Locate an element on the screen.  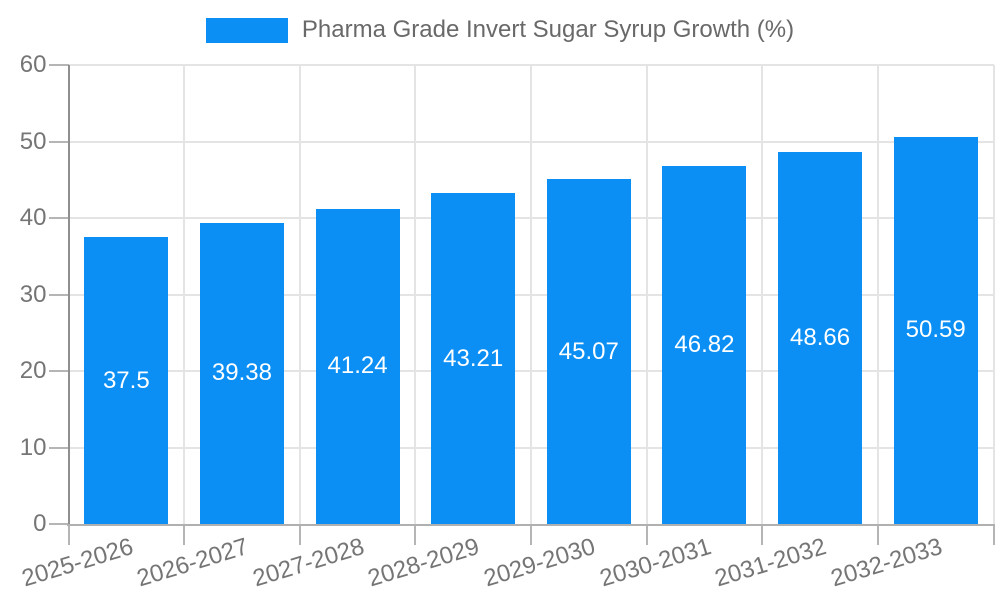
y-axis-line is located at coordinates (68, 294).